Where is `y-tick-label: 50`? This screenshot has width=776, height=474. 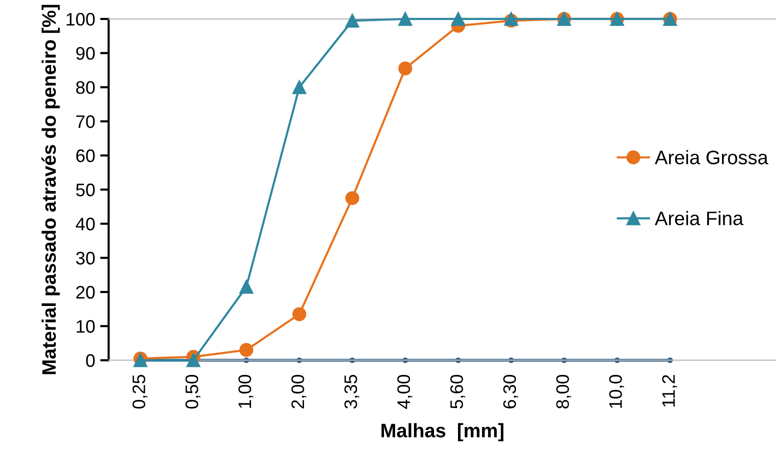
y-tick-label: 50 is located at coordinates (85, 190).